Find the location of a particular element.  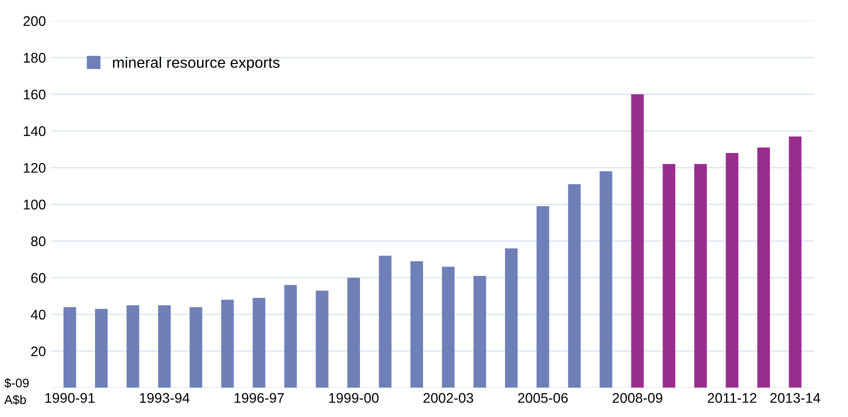

y-tick-label: 160 is located at coordinates (35, 95).